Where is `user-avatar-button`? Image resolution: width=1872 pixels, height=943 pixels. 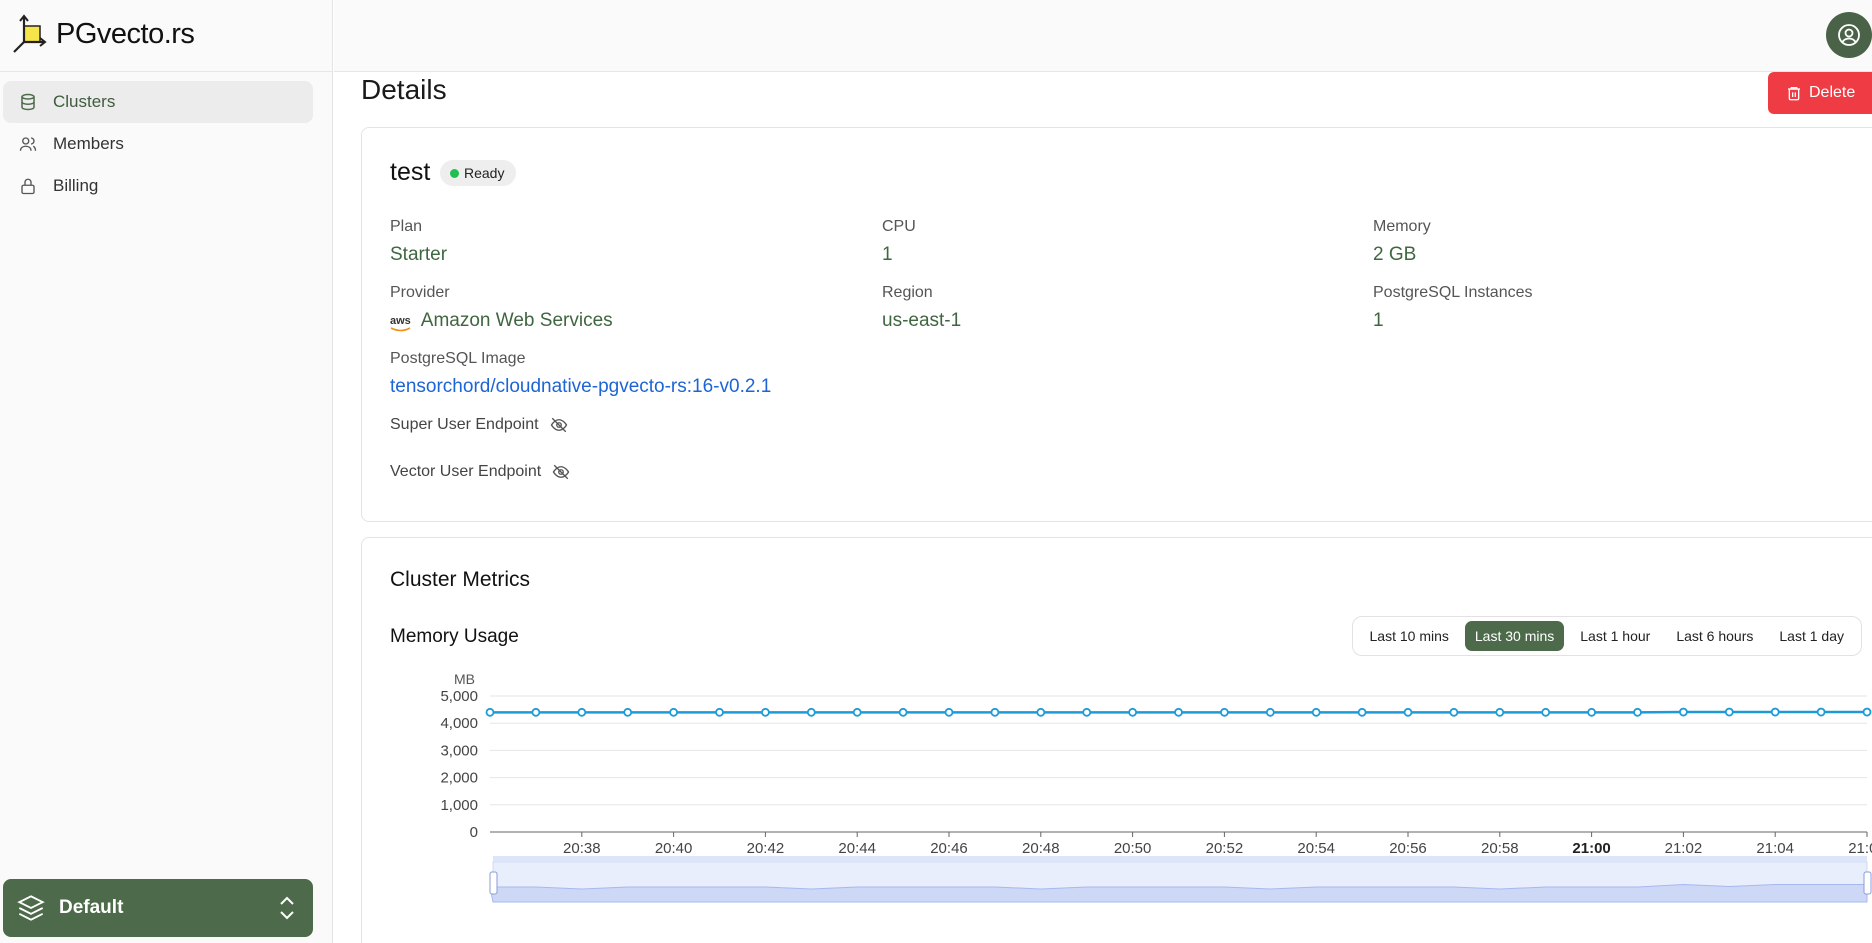
user-avatar-button is located at coordinates (1849, 35).